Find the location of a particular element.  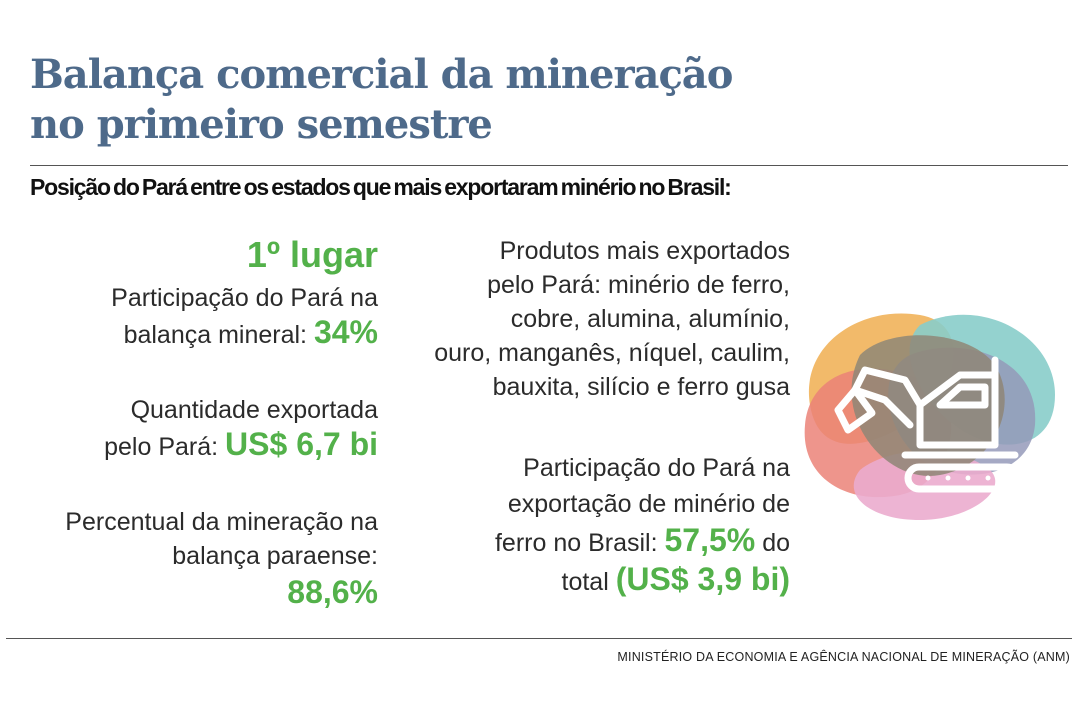

quantidade-value: US$ 6,7 bi is located at coordinates (301, 444).